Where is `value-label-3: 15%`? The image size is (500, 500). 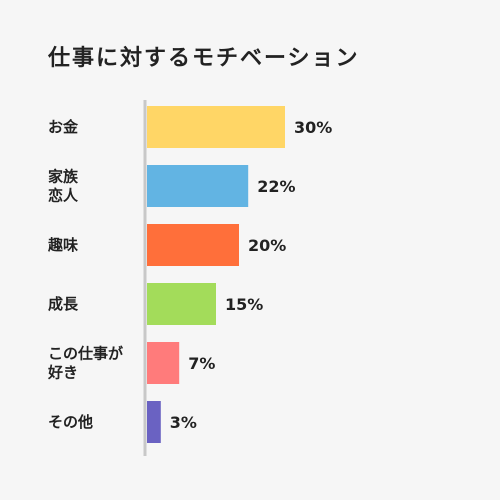
value-label-3: 15% is located at coordinates (244, 304).